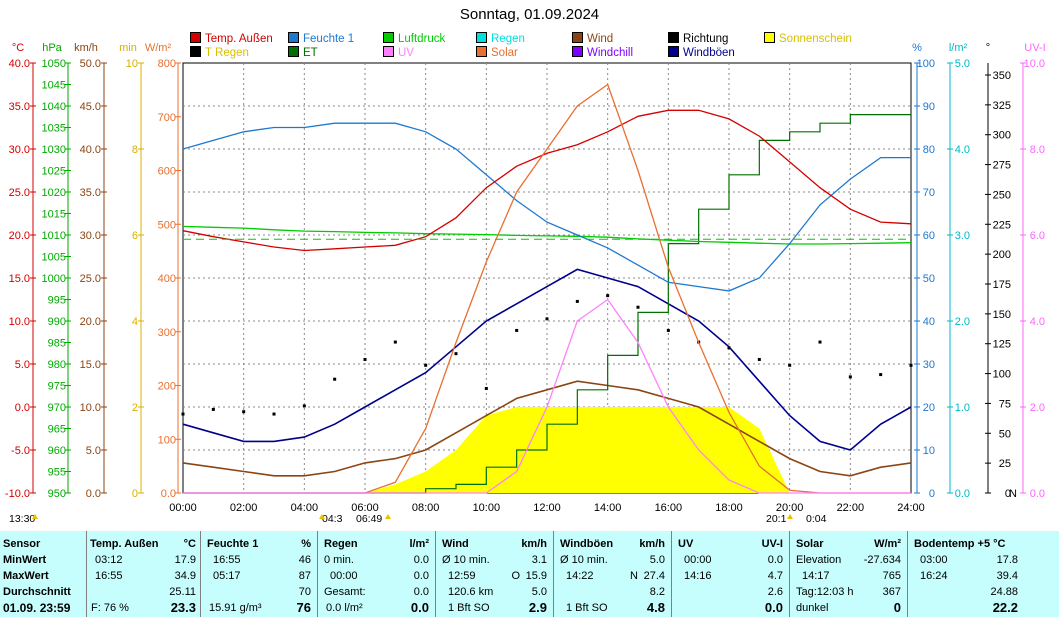 The height and width of the screenshot is (617, 1059). Describe the element at coordinates (487, 508) in the screenshot. I see `x-tick-label: 10:00` at that location.